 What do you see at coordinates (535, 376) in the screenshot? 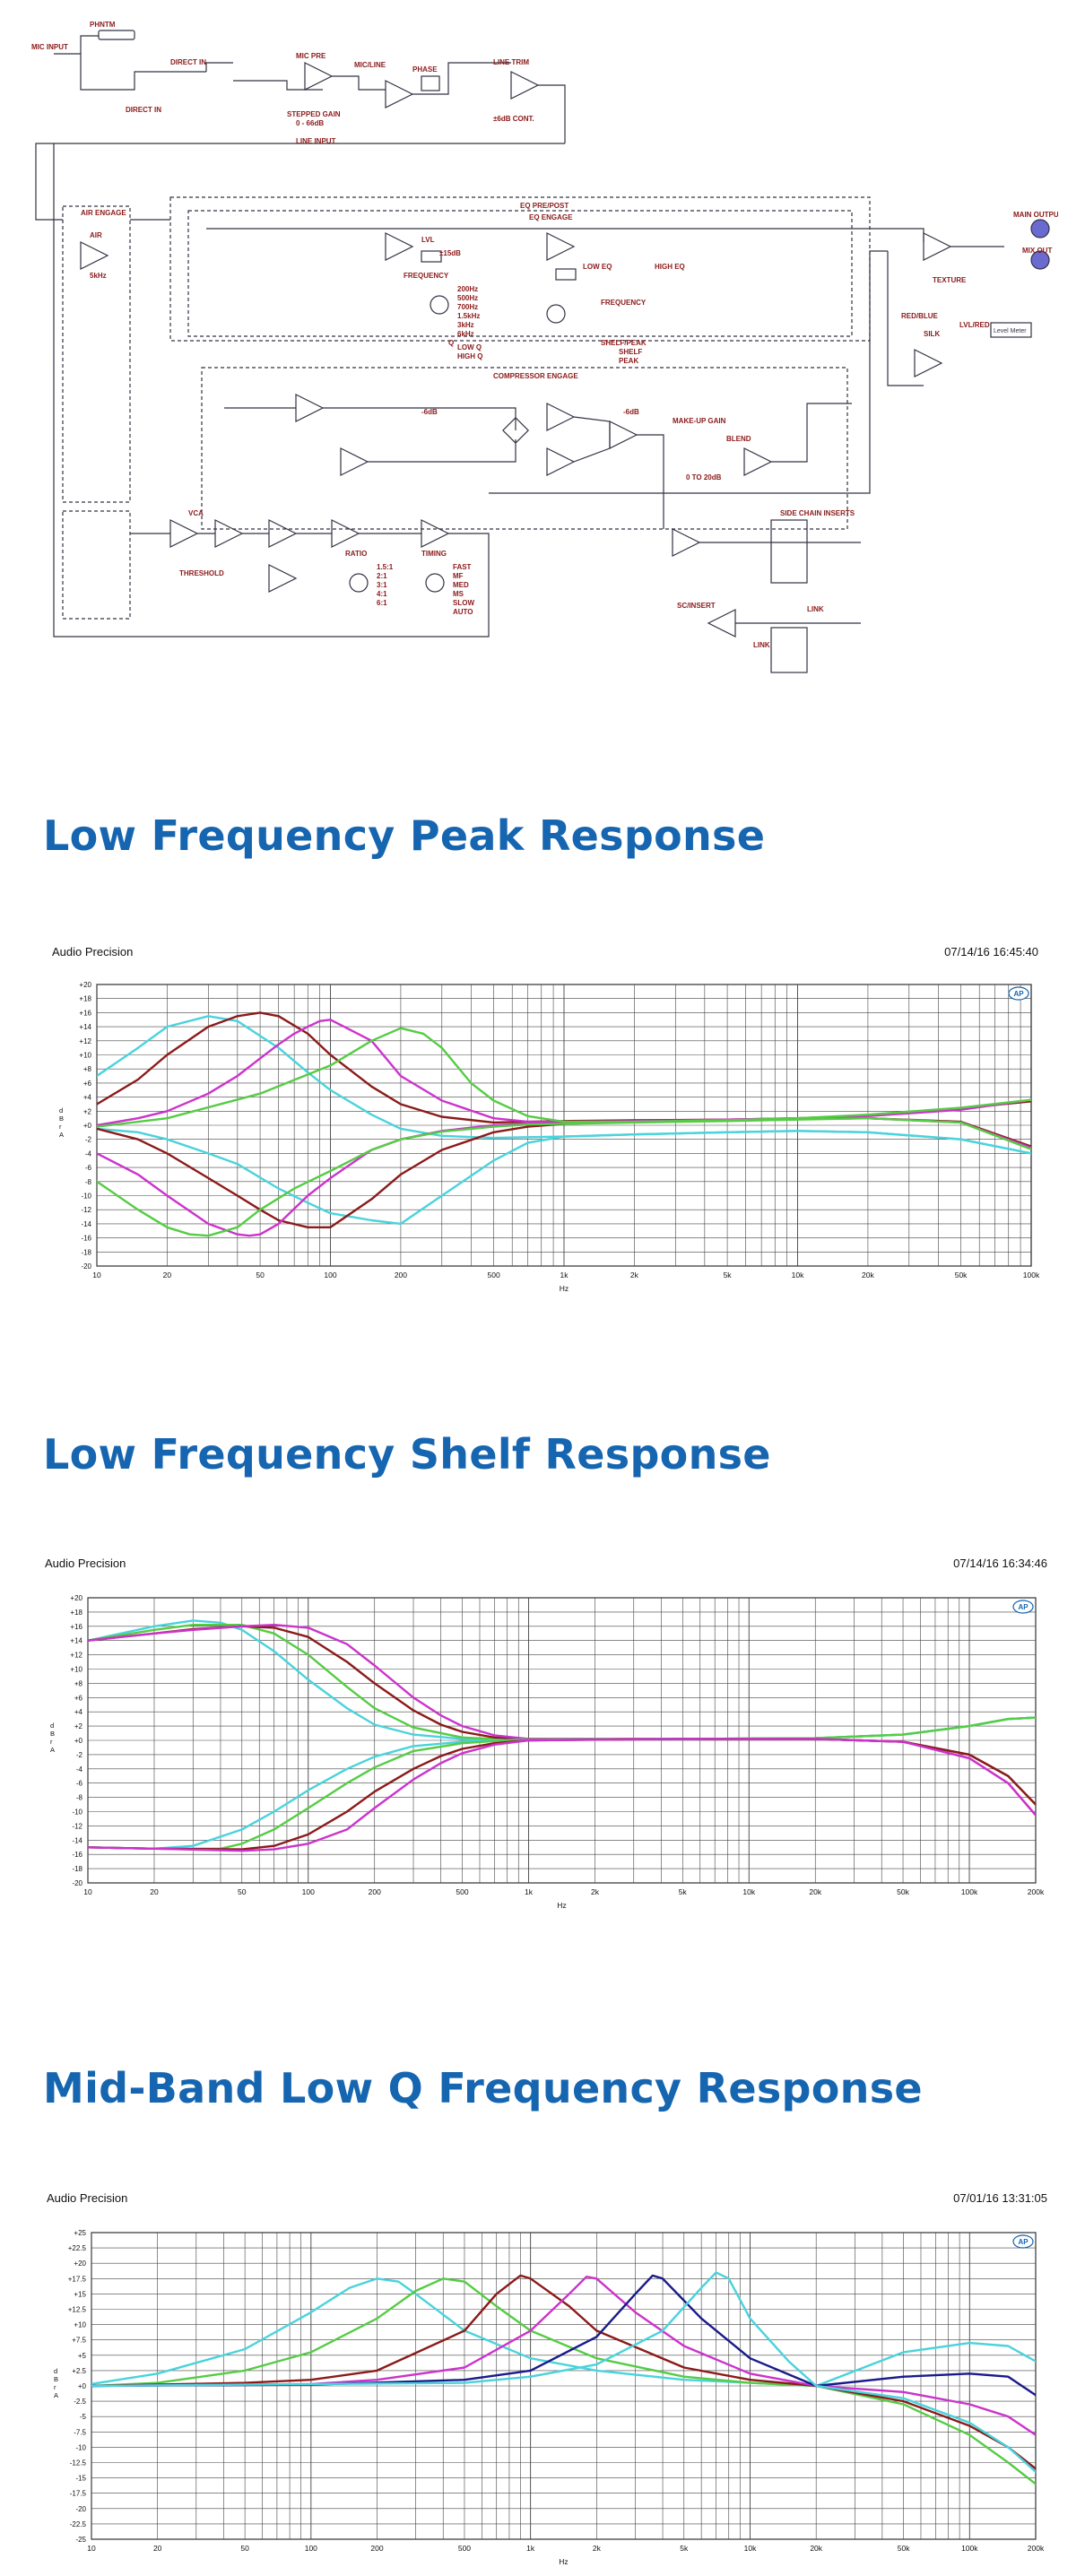
I see `svg-text: COMPRESSOR ENGAGE` at bounding box center [535, 376].